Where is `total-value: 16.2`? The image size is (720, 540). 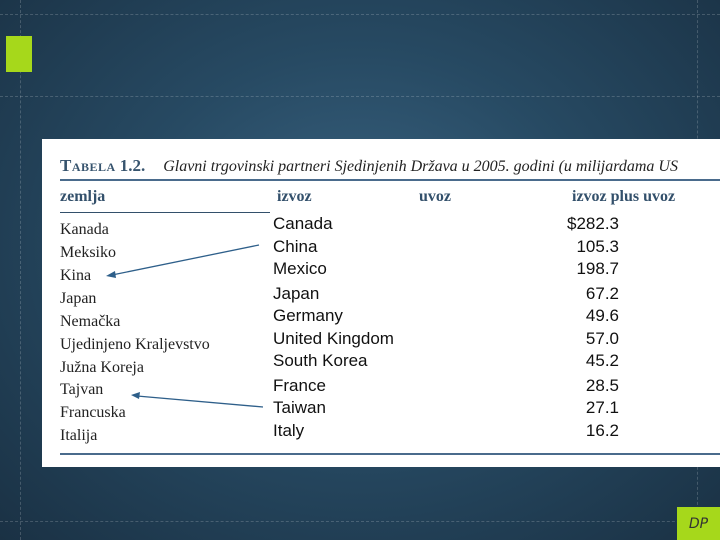
total-value: 16.2 is located at coordinates (602, 430).